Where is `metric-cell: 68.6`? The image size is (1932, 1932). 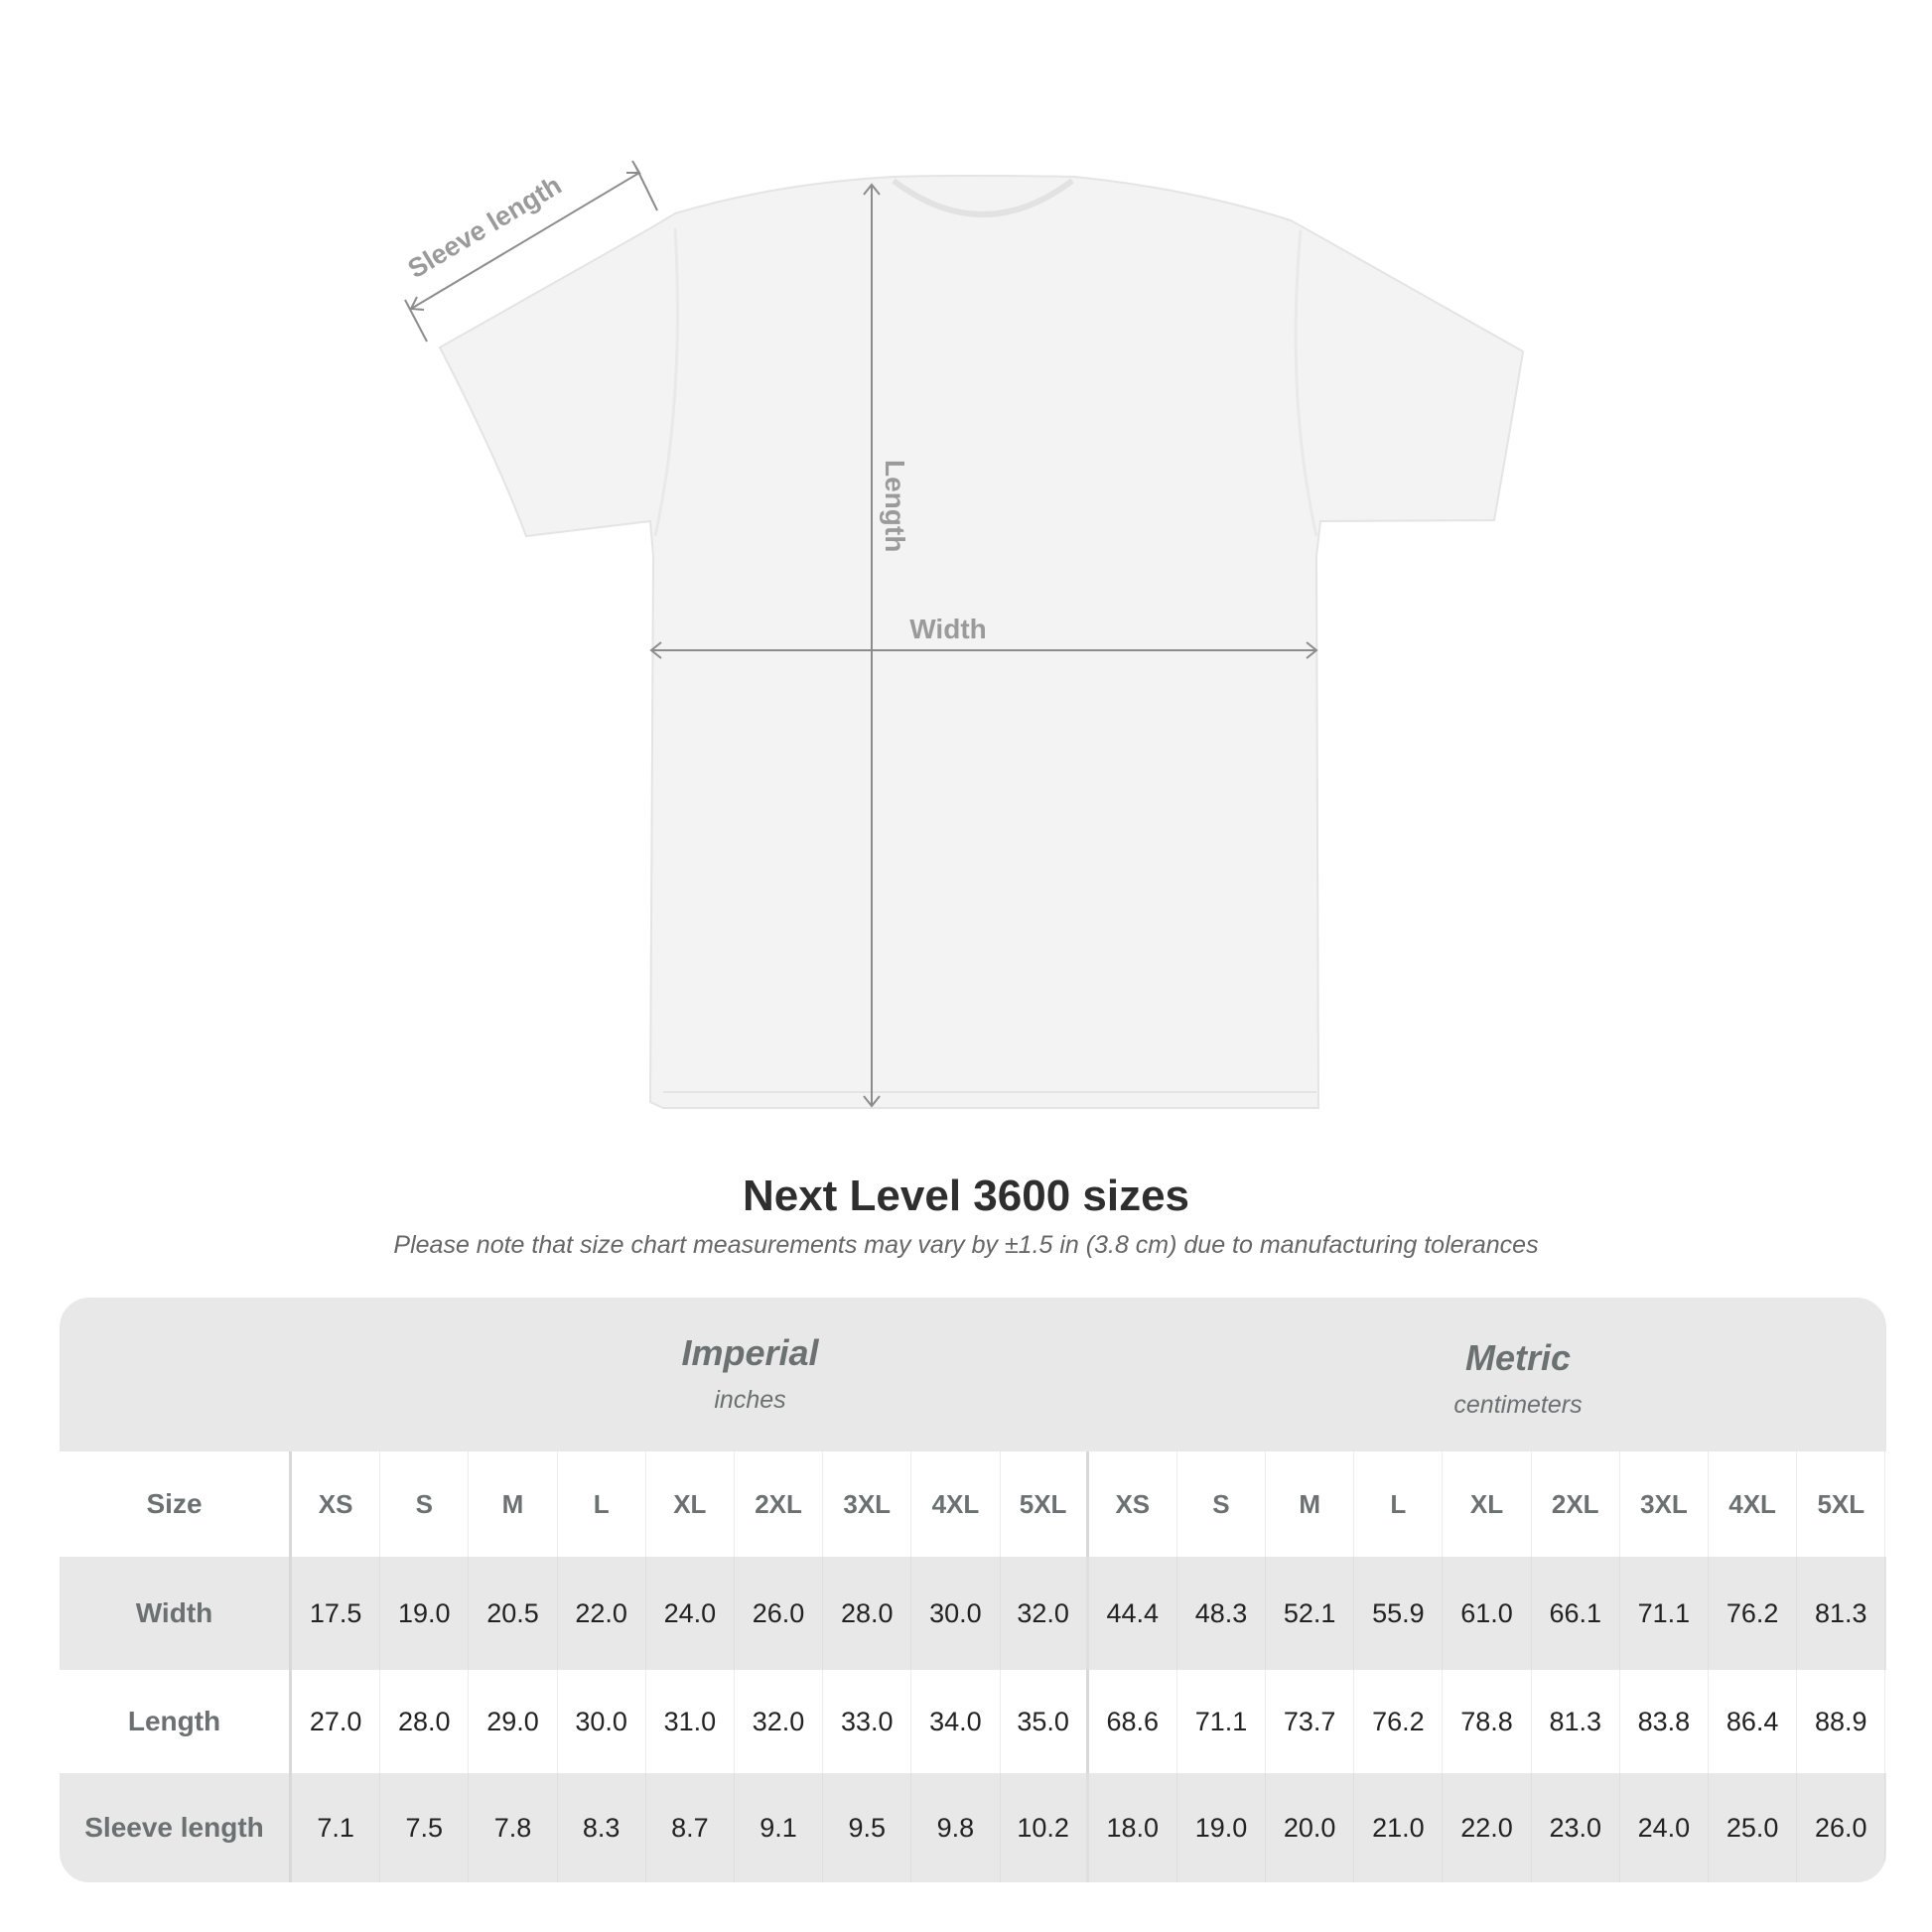 metric-cell: 68.6 is located at coordinates (1133, 1722).